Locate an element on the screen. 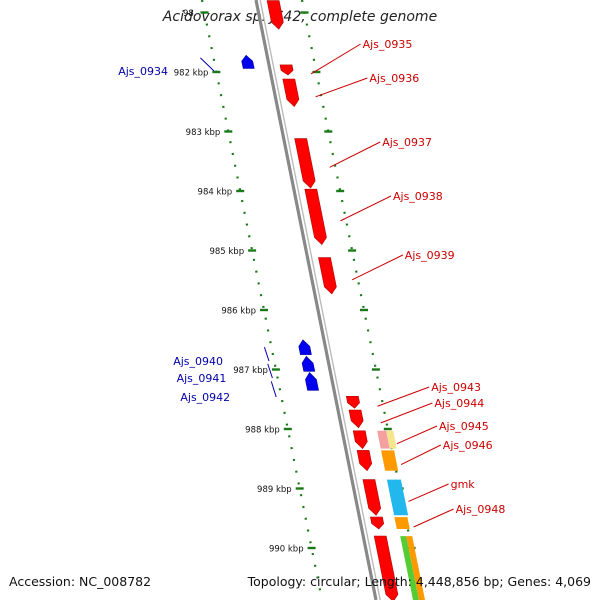  map-title: Acidovorax sp. JS42, complete genome is located at coordinates (300, 17).